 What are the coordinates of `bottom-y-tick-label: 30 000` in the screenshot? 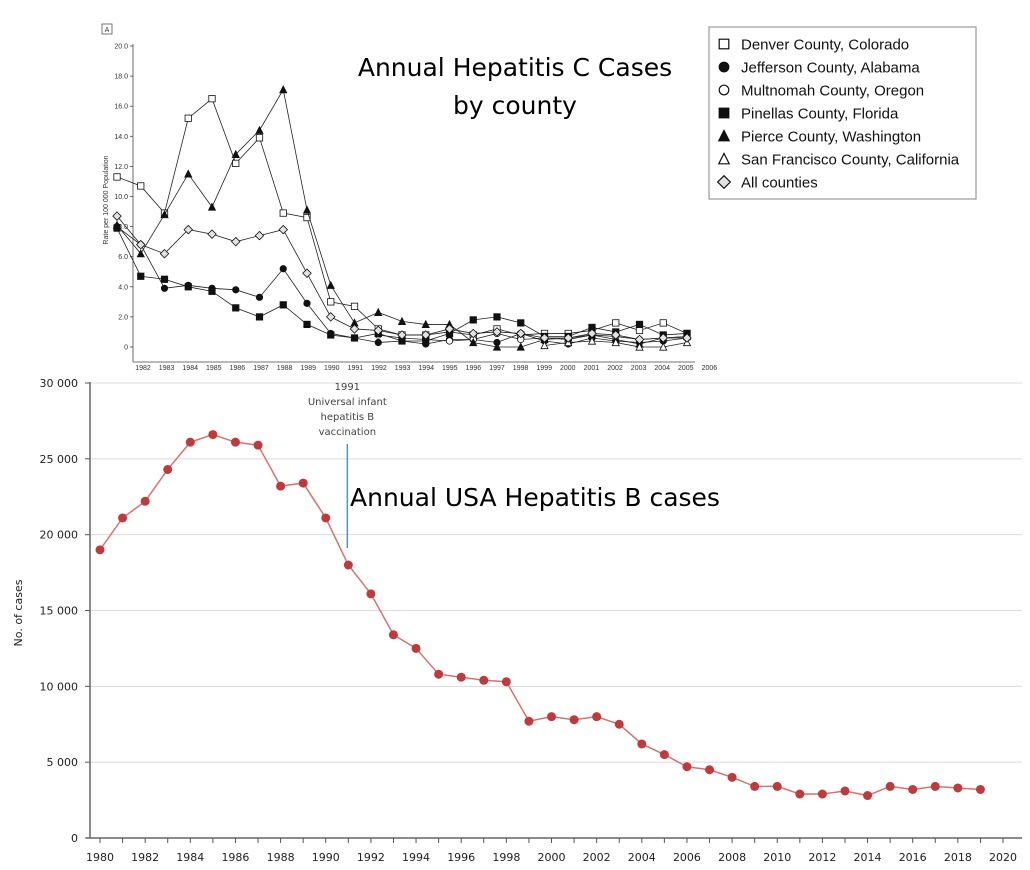 It's located at (59, 383).